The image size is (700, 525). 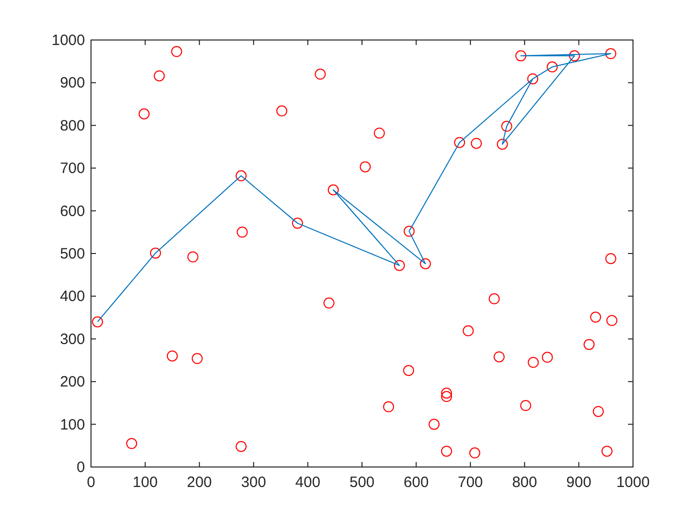 I want to click on y-tick-label: 100, so click(x=72, y=425).